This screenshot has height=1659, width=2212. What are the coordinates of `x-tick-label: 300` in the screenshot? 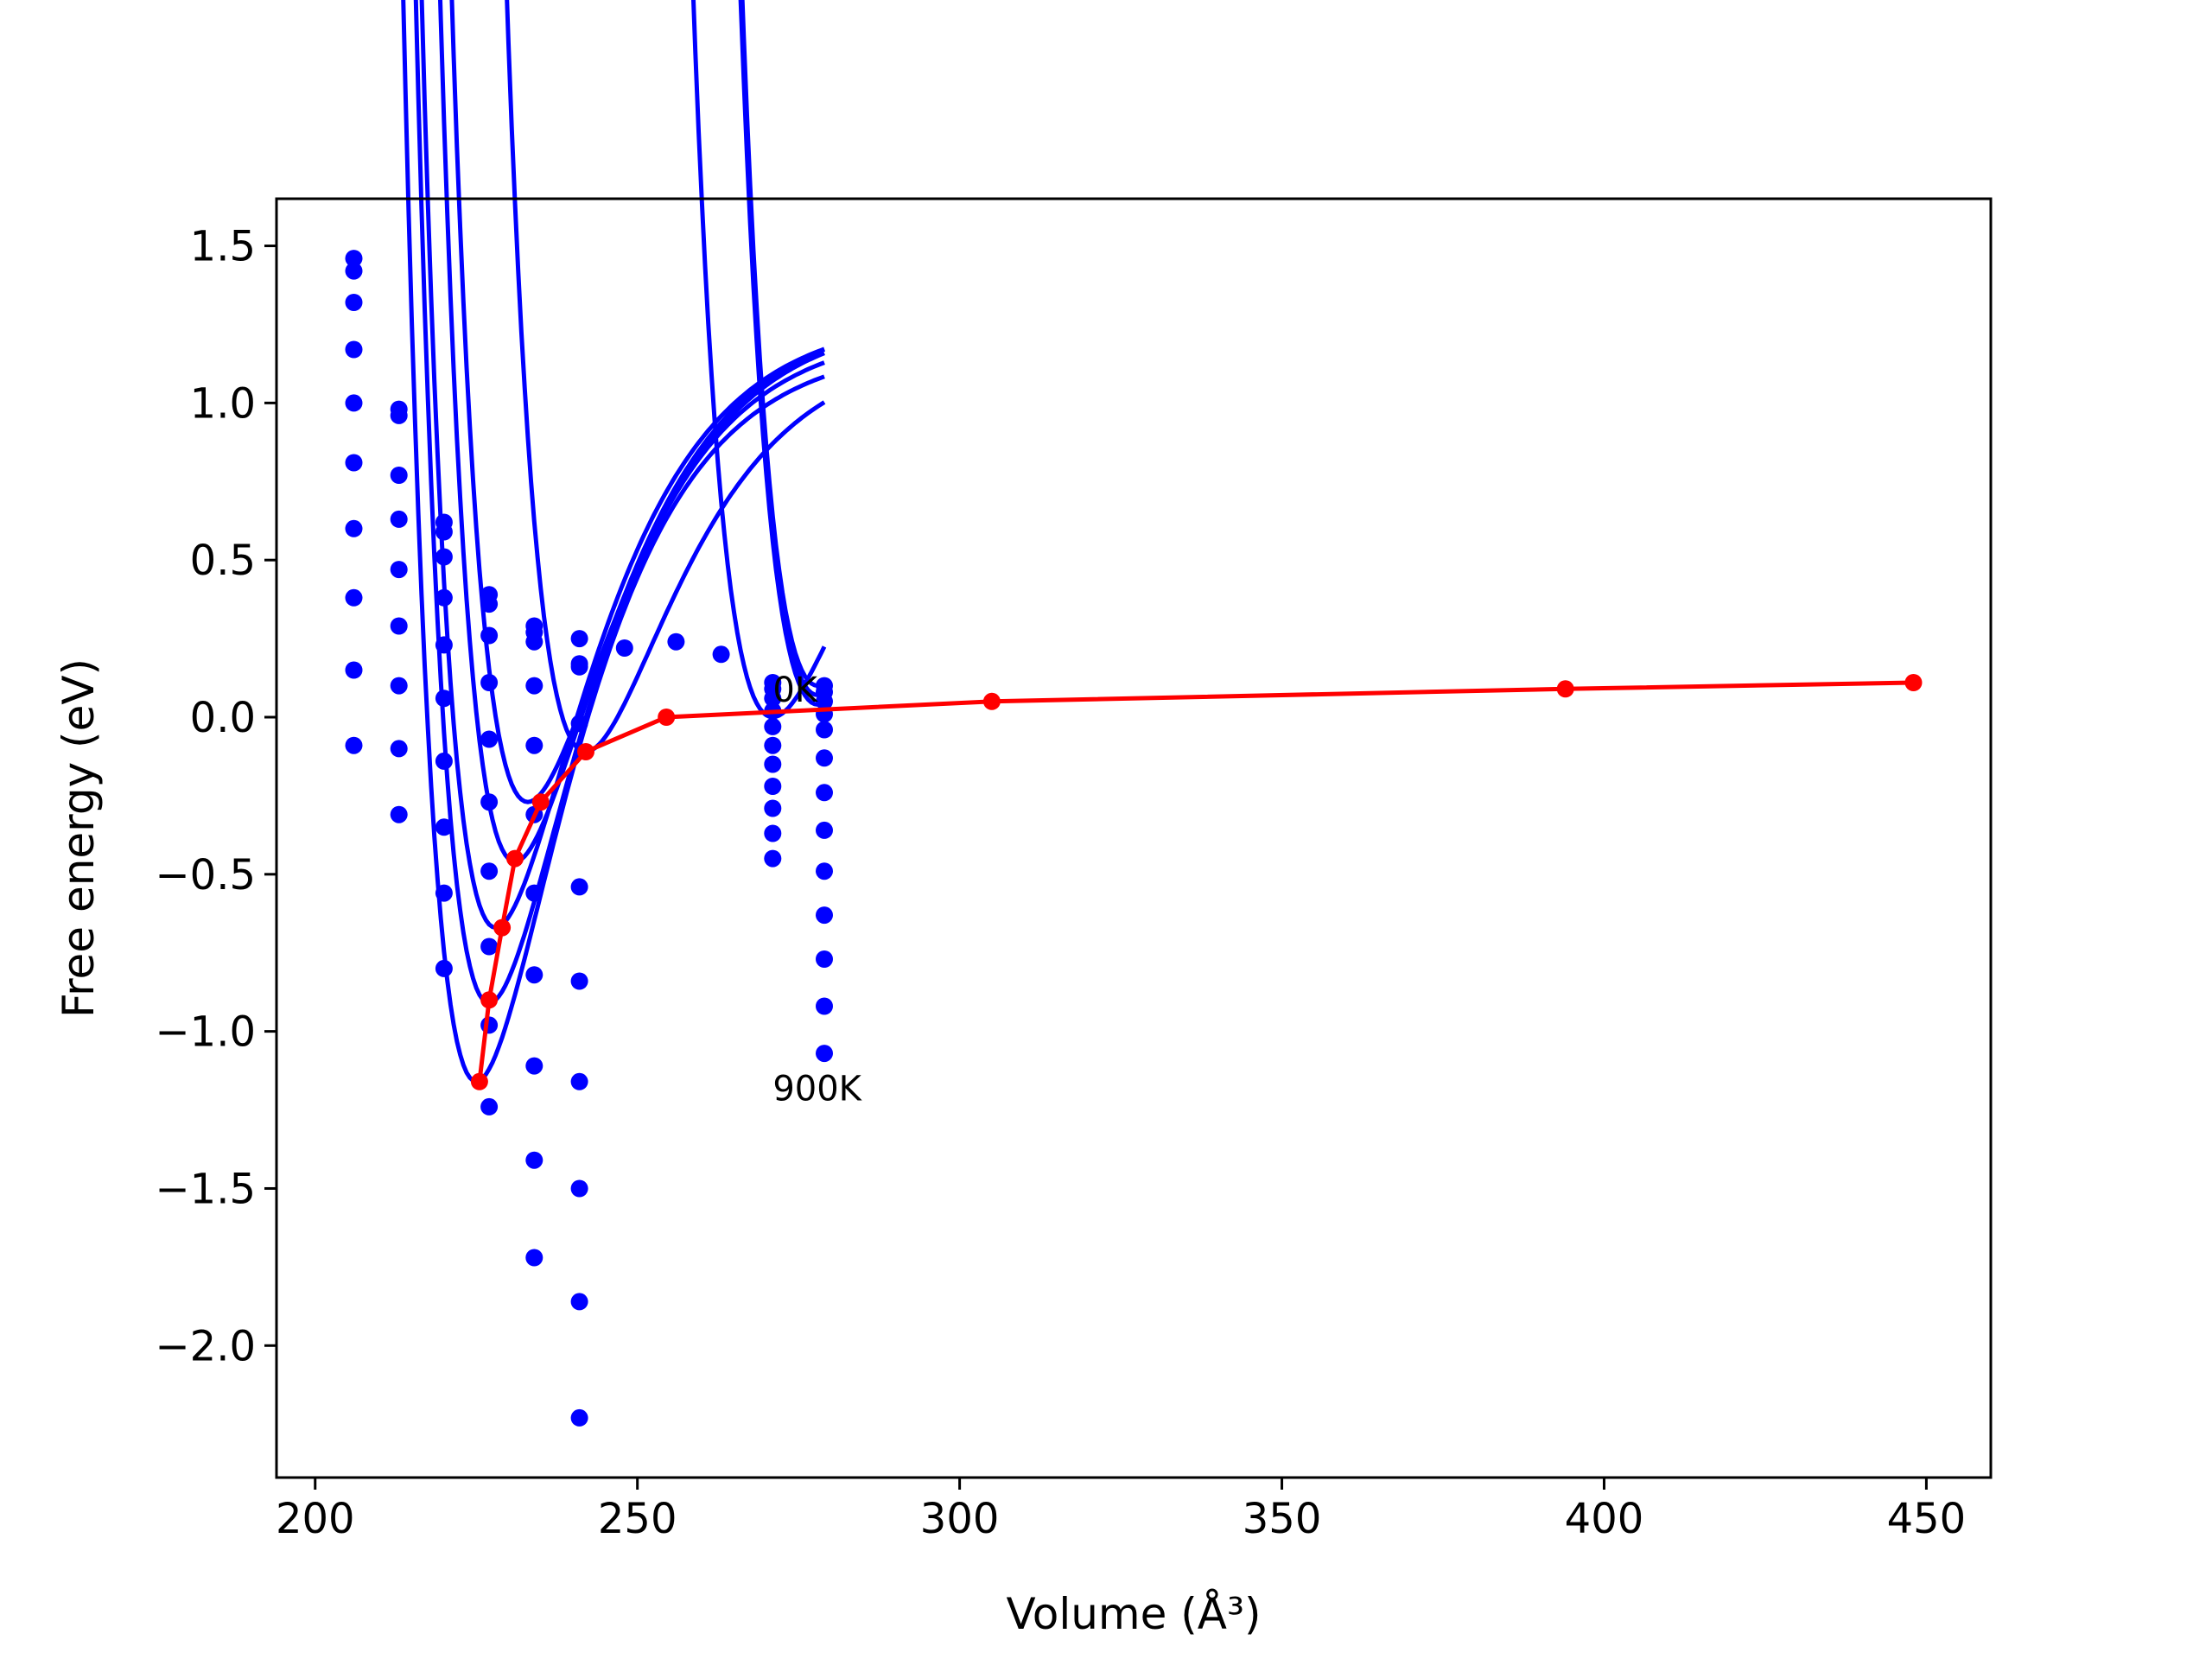 It's located at (960, 1519).